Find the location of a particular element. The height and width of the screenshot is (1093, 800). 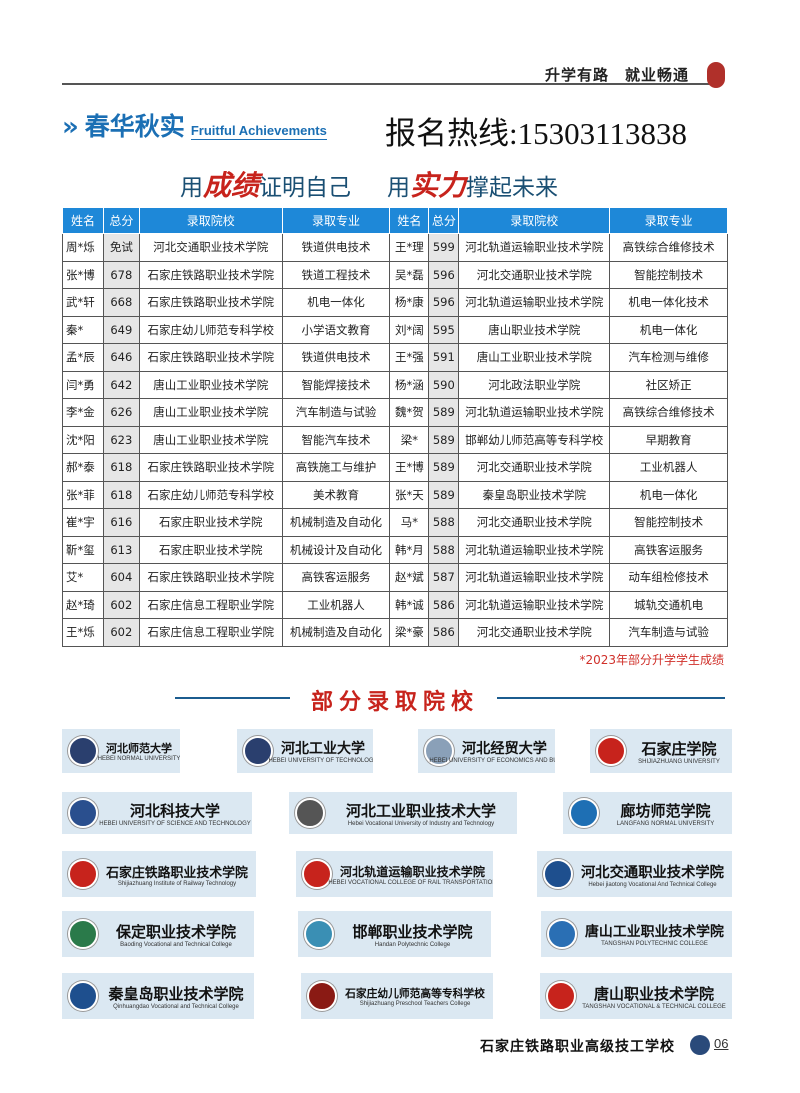

student-name: 靳*玺 is located at coordinates (83, 549).